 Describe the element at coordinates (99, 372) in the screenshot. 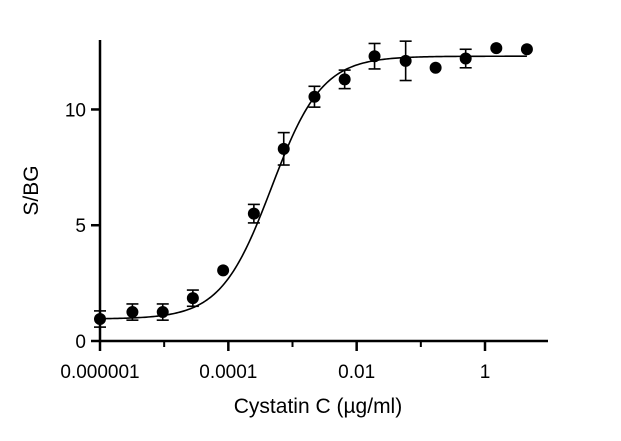

I see `x-tick-label: 0.000001` at that location.